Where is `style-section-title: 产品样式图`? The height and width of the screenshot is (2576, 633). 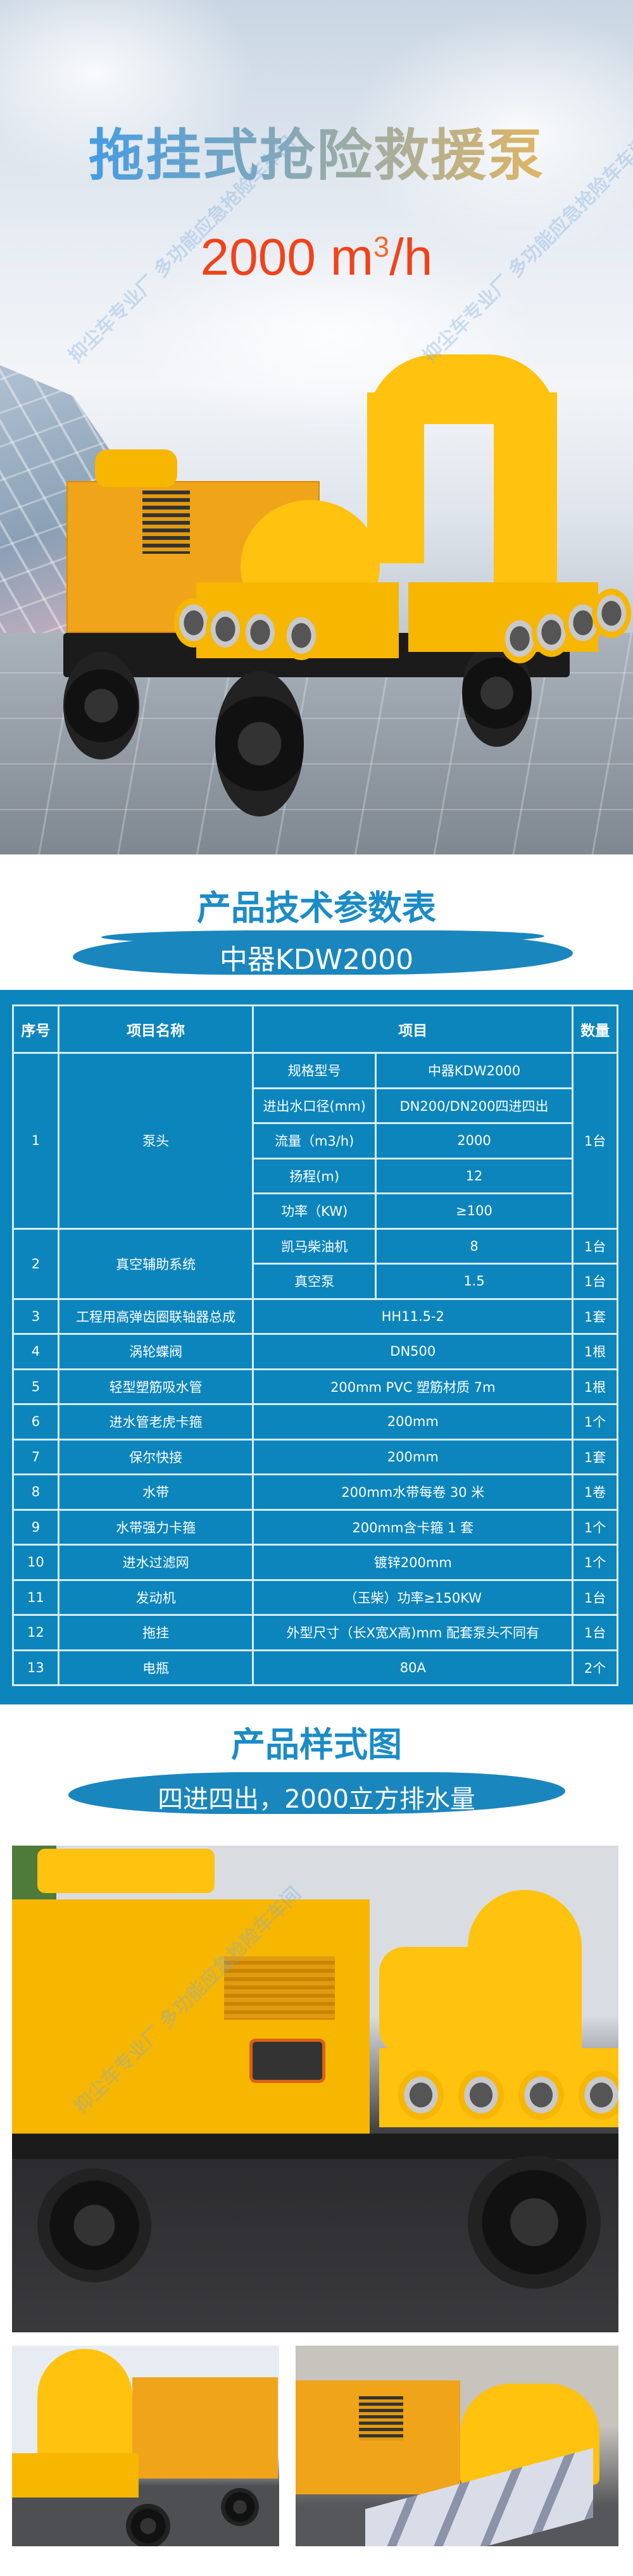
style-section-title: 产品样式图 is located at coordinates (316, 1745).